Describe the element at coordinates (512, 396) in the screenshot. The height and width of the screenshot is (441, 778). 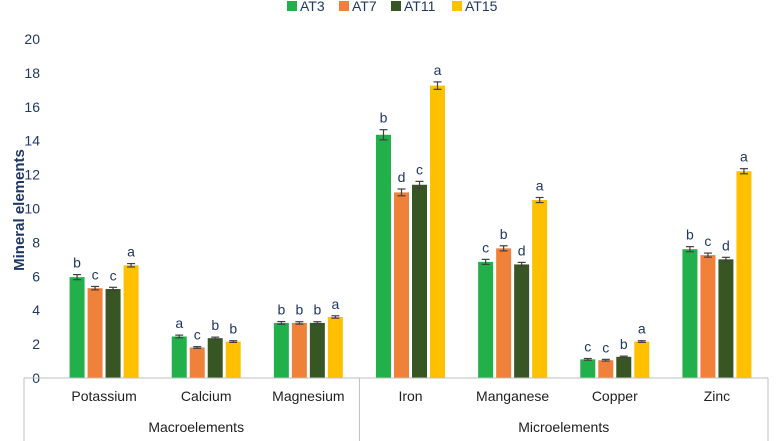
I see `category-label: Manganese` at that location.